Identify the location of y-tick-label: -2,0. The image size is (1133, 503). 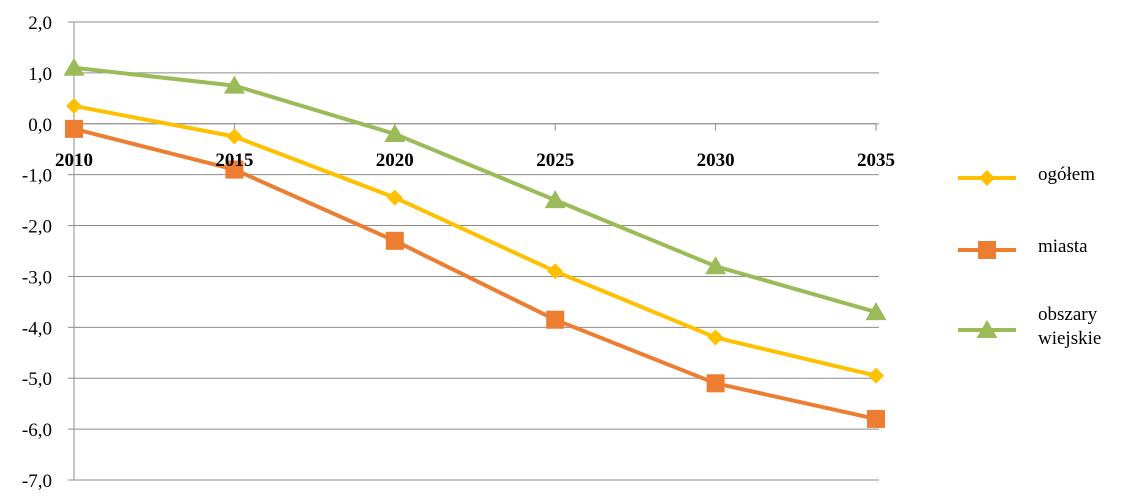
(37, 227).